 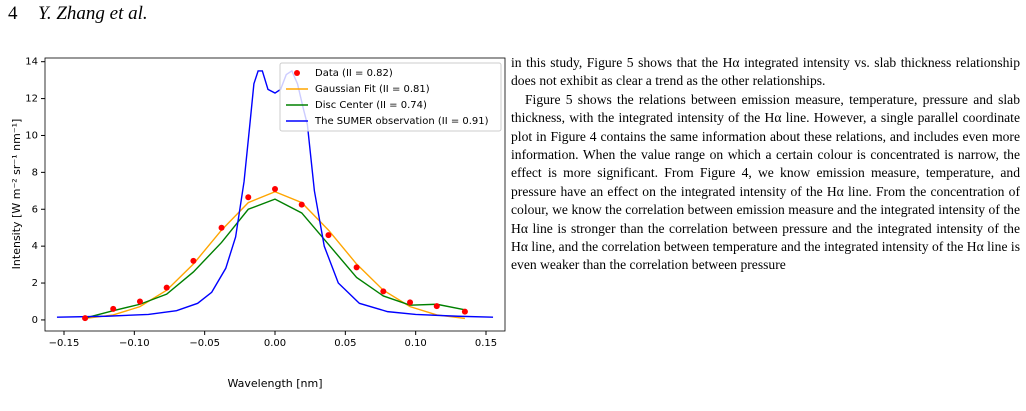 What do you see at coordinates (401, 121) in the screenshot?
I see `legend-label: The SUMER observation (II = 0.91)` at bounding box center [401, 121].